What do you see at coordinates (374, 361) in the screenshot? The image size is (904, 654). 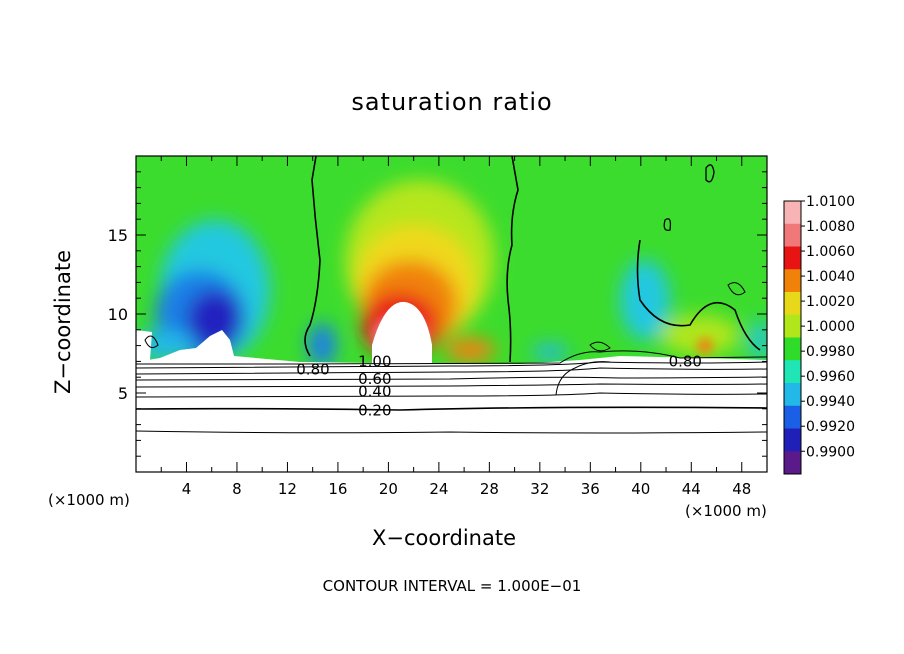 I see `contour-label: 1.00` at bounding box center [374, 361].